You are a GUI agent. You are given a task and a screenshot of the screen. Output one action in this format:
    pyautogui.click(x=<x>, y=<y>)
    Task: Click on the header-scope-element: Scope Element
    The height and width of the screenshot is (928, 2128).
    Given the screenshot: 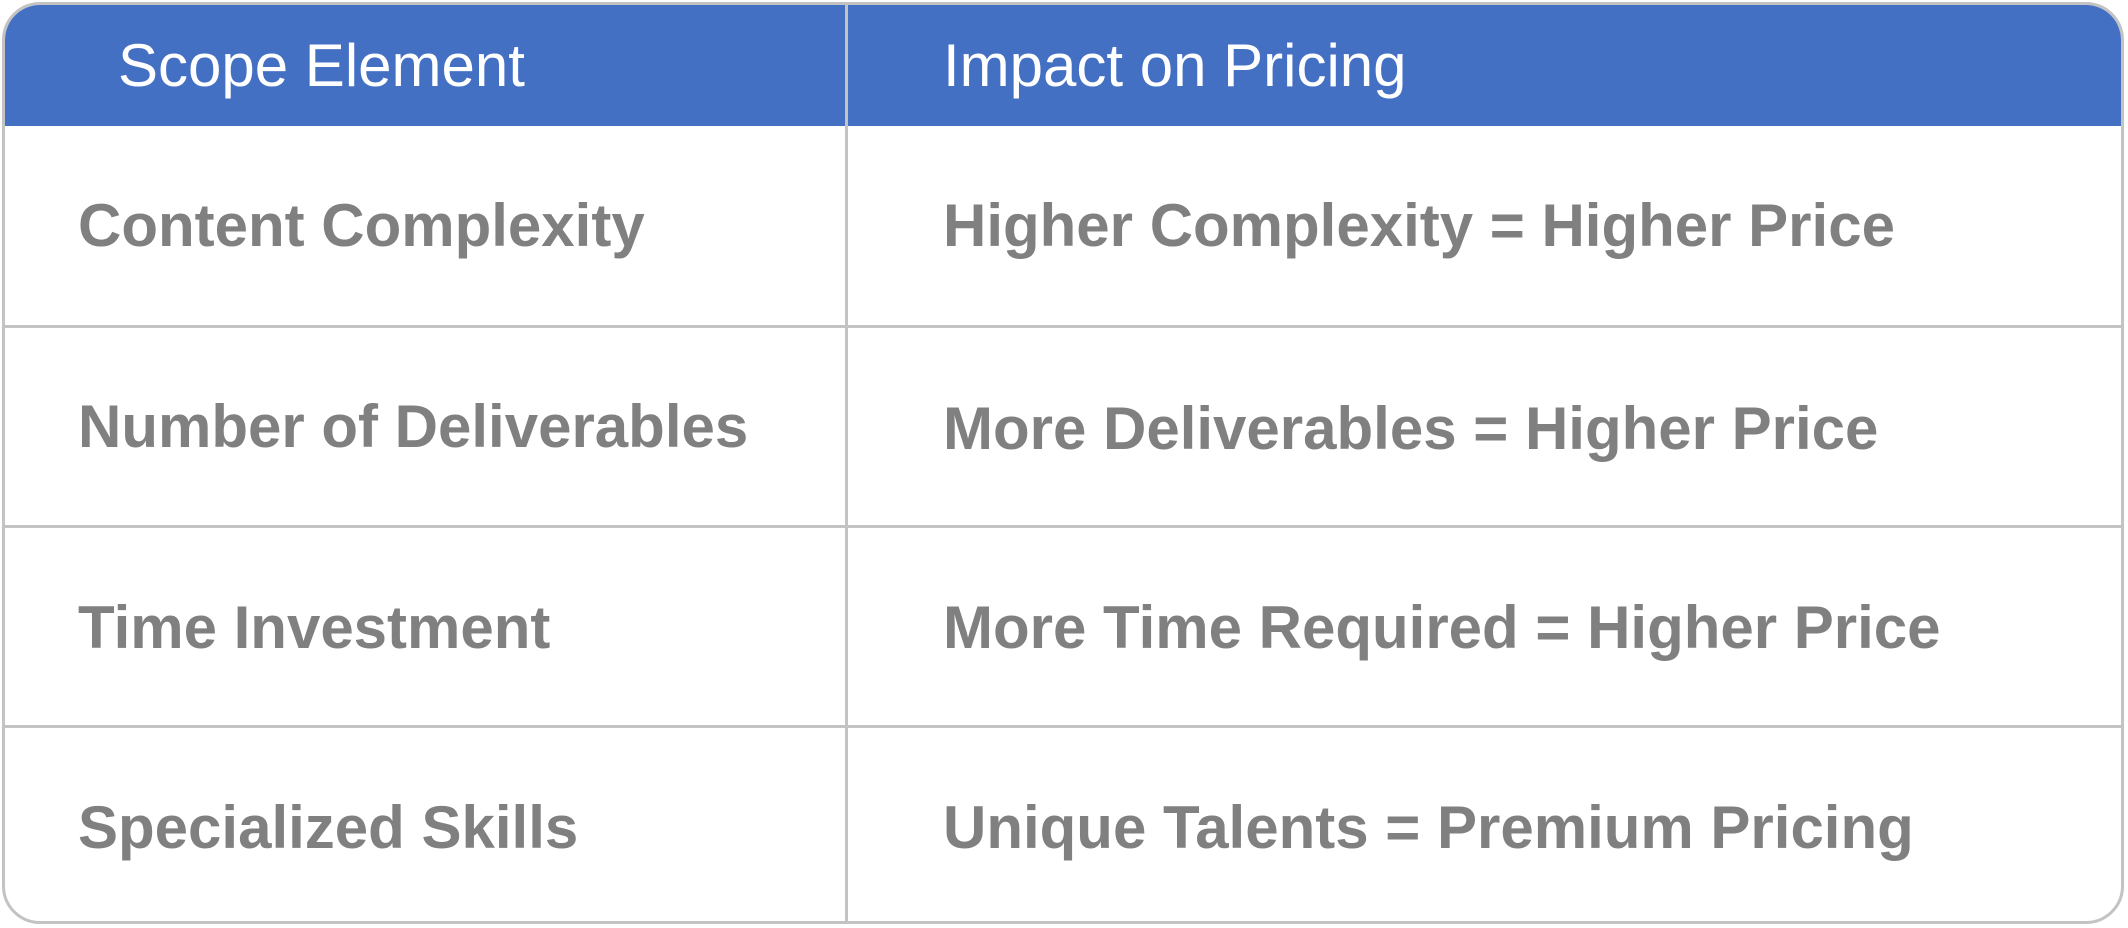 What is the action you would take?
    pyautogui.click(x=321, y=65)
    